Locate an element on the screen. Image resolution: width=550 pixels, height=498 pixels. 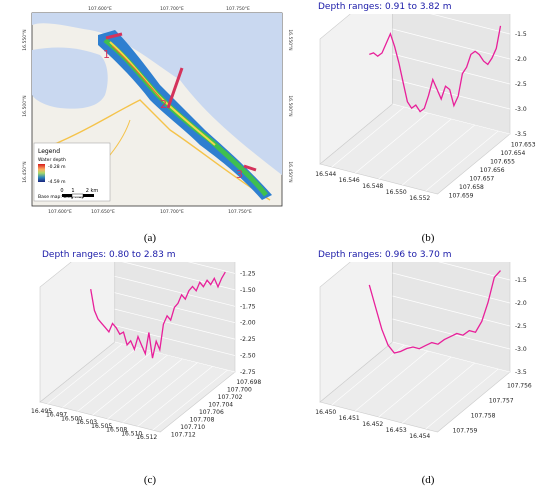
scale-label: 1 is located at coordinates (72, 191).